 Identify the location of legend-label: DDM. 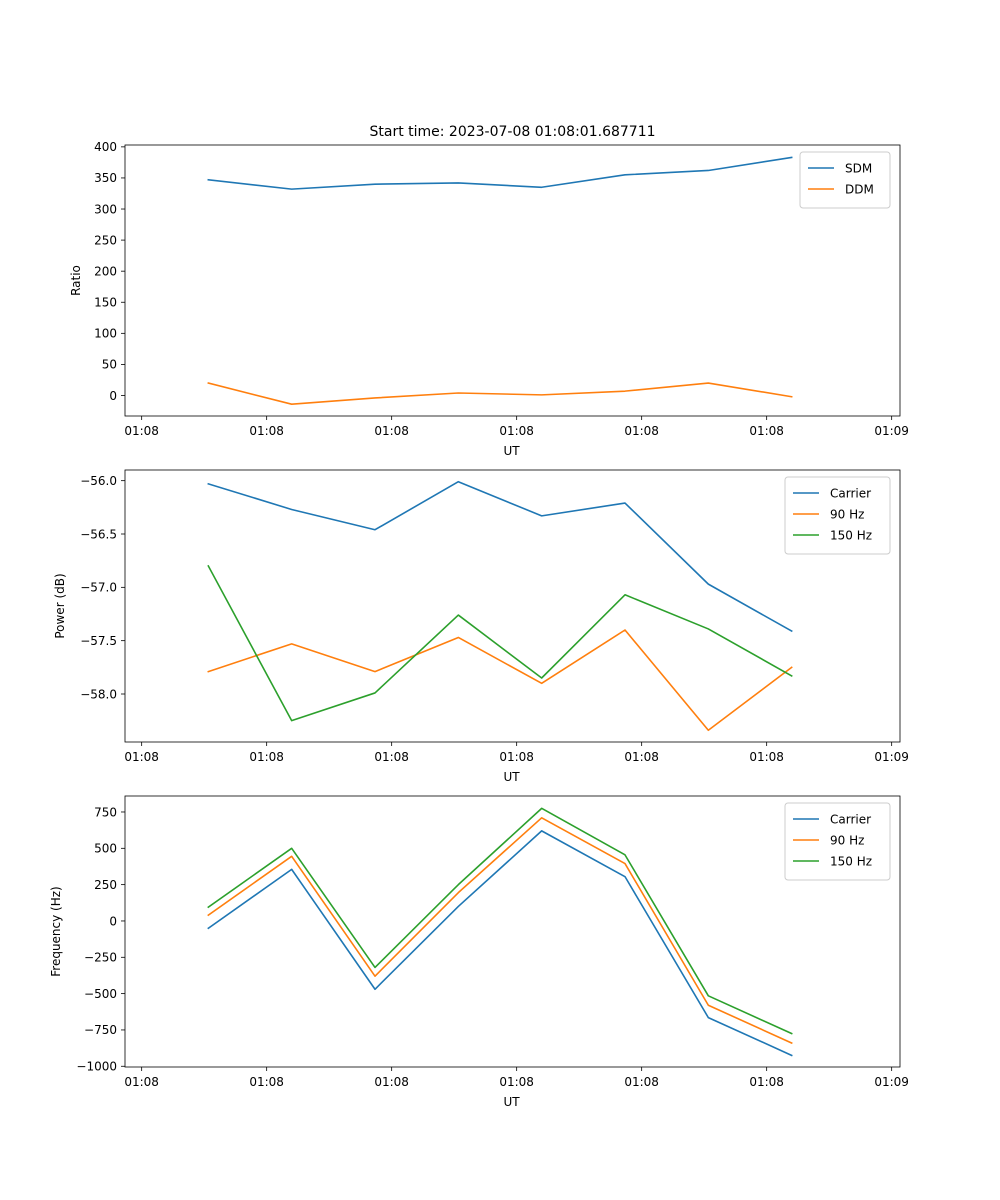
(859, 190).